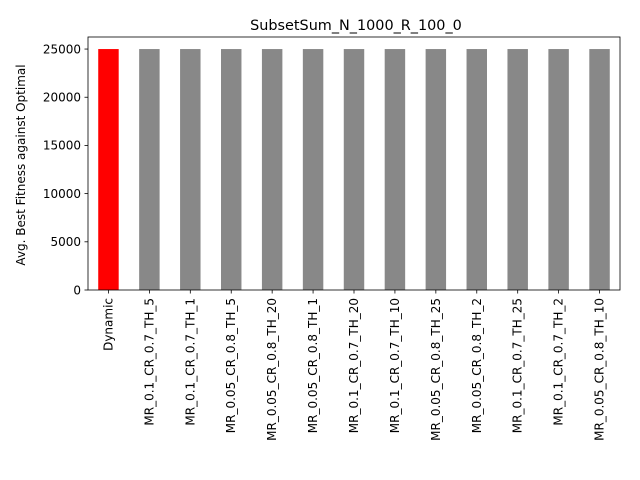 The width and height of the screenshot is (640, 480). What do you see at coordinates (436, 369) in the screenshot?
I see `x-tick-label-8: MR_0.05_CR_0.8_TH_25` at bounding box center [436, 369].